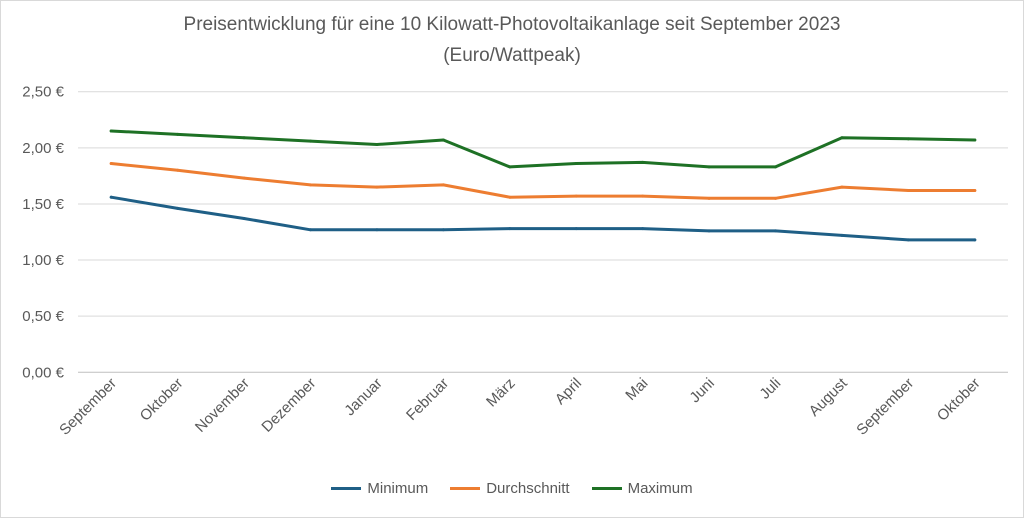  I want to click on x-tick-label: März, so click(501, 393).